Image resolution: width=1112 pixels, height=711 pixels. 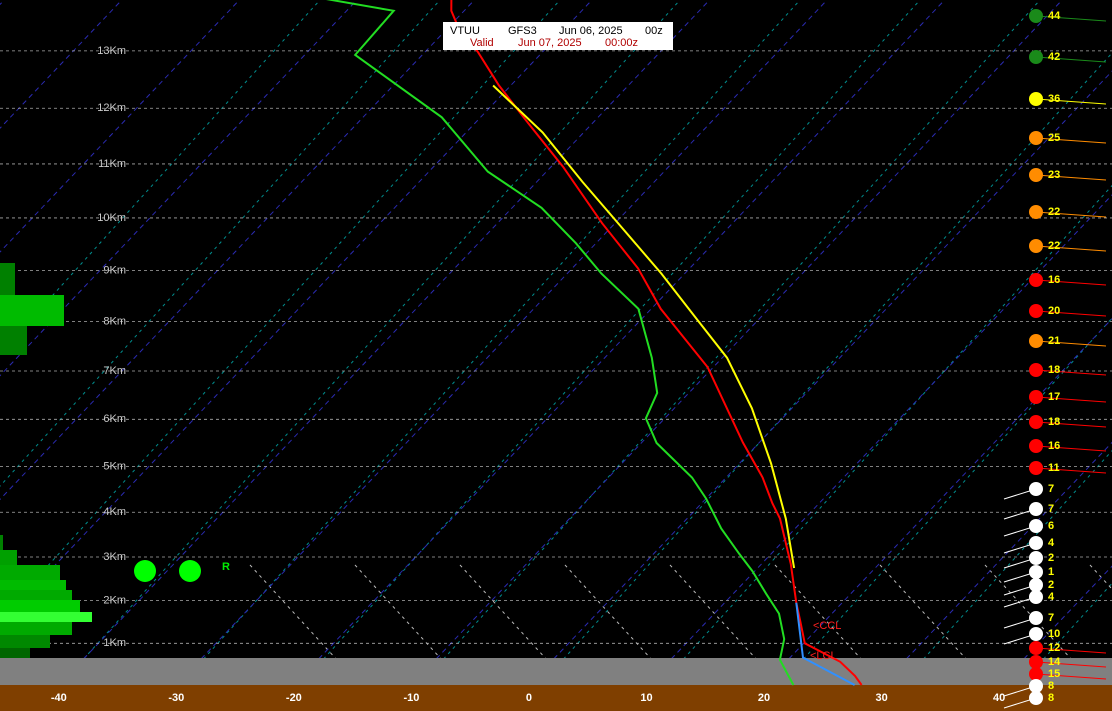 What do you see at coordinates (1051, 686) in the screenshot?
I see `wind-speed: 8` at bounding box center [1051, 686].